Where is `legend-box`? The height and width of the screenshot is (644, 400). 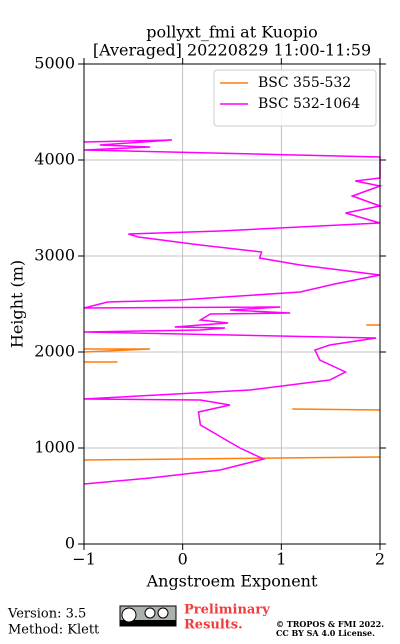
legend-box is located at coordinates (295, 98).